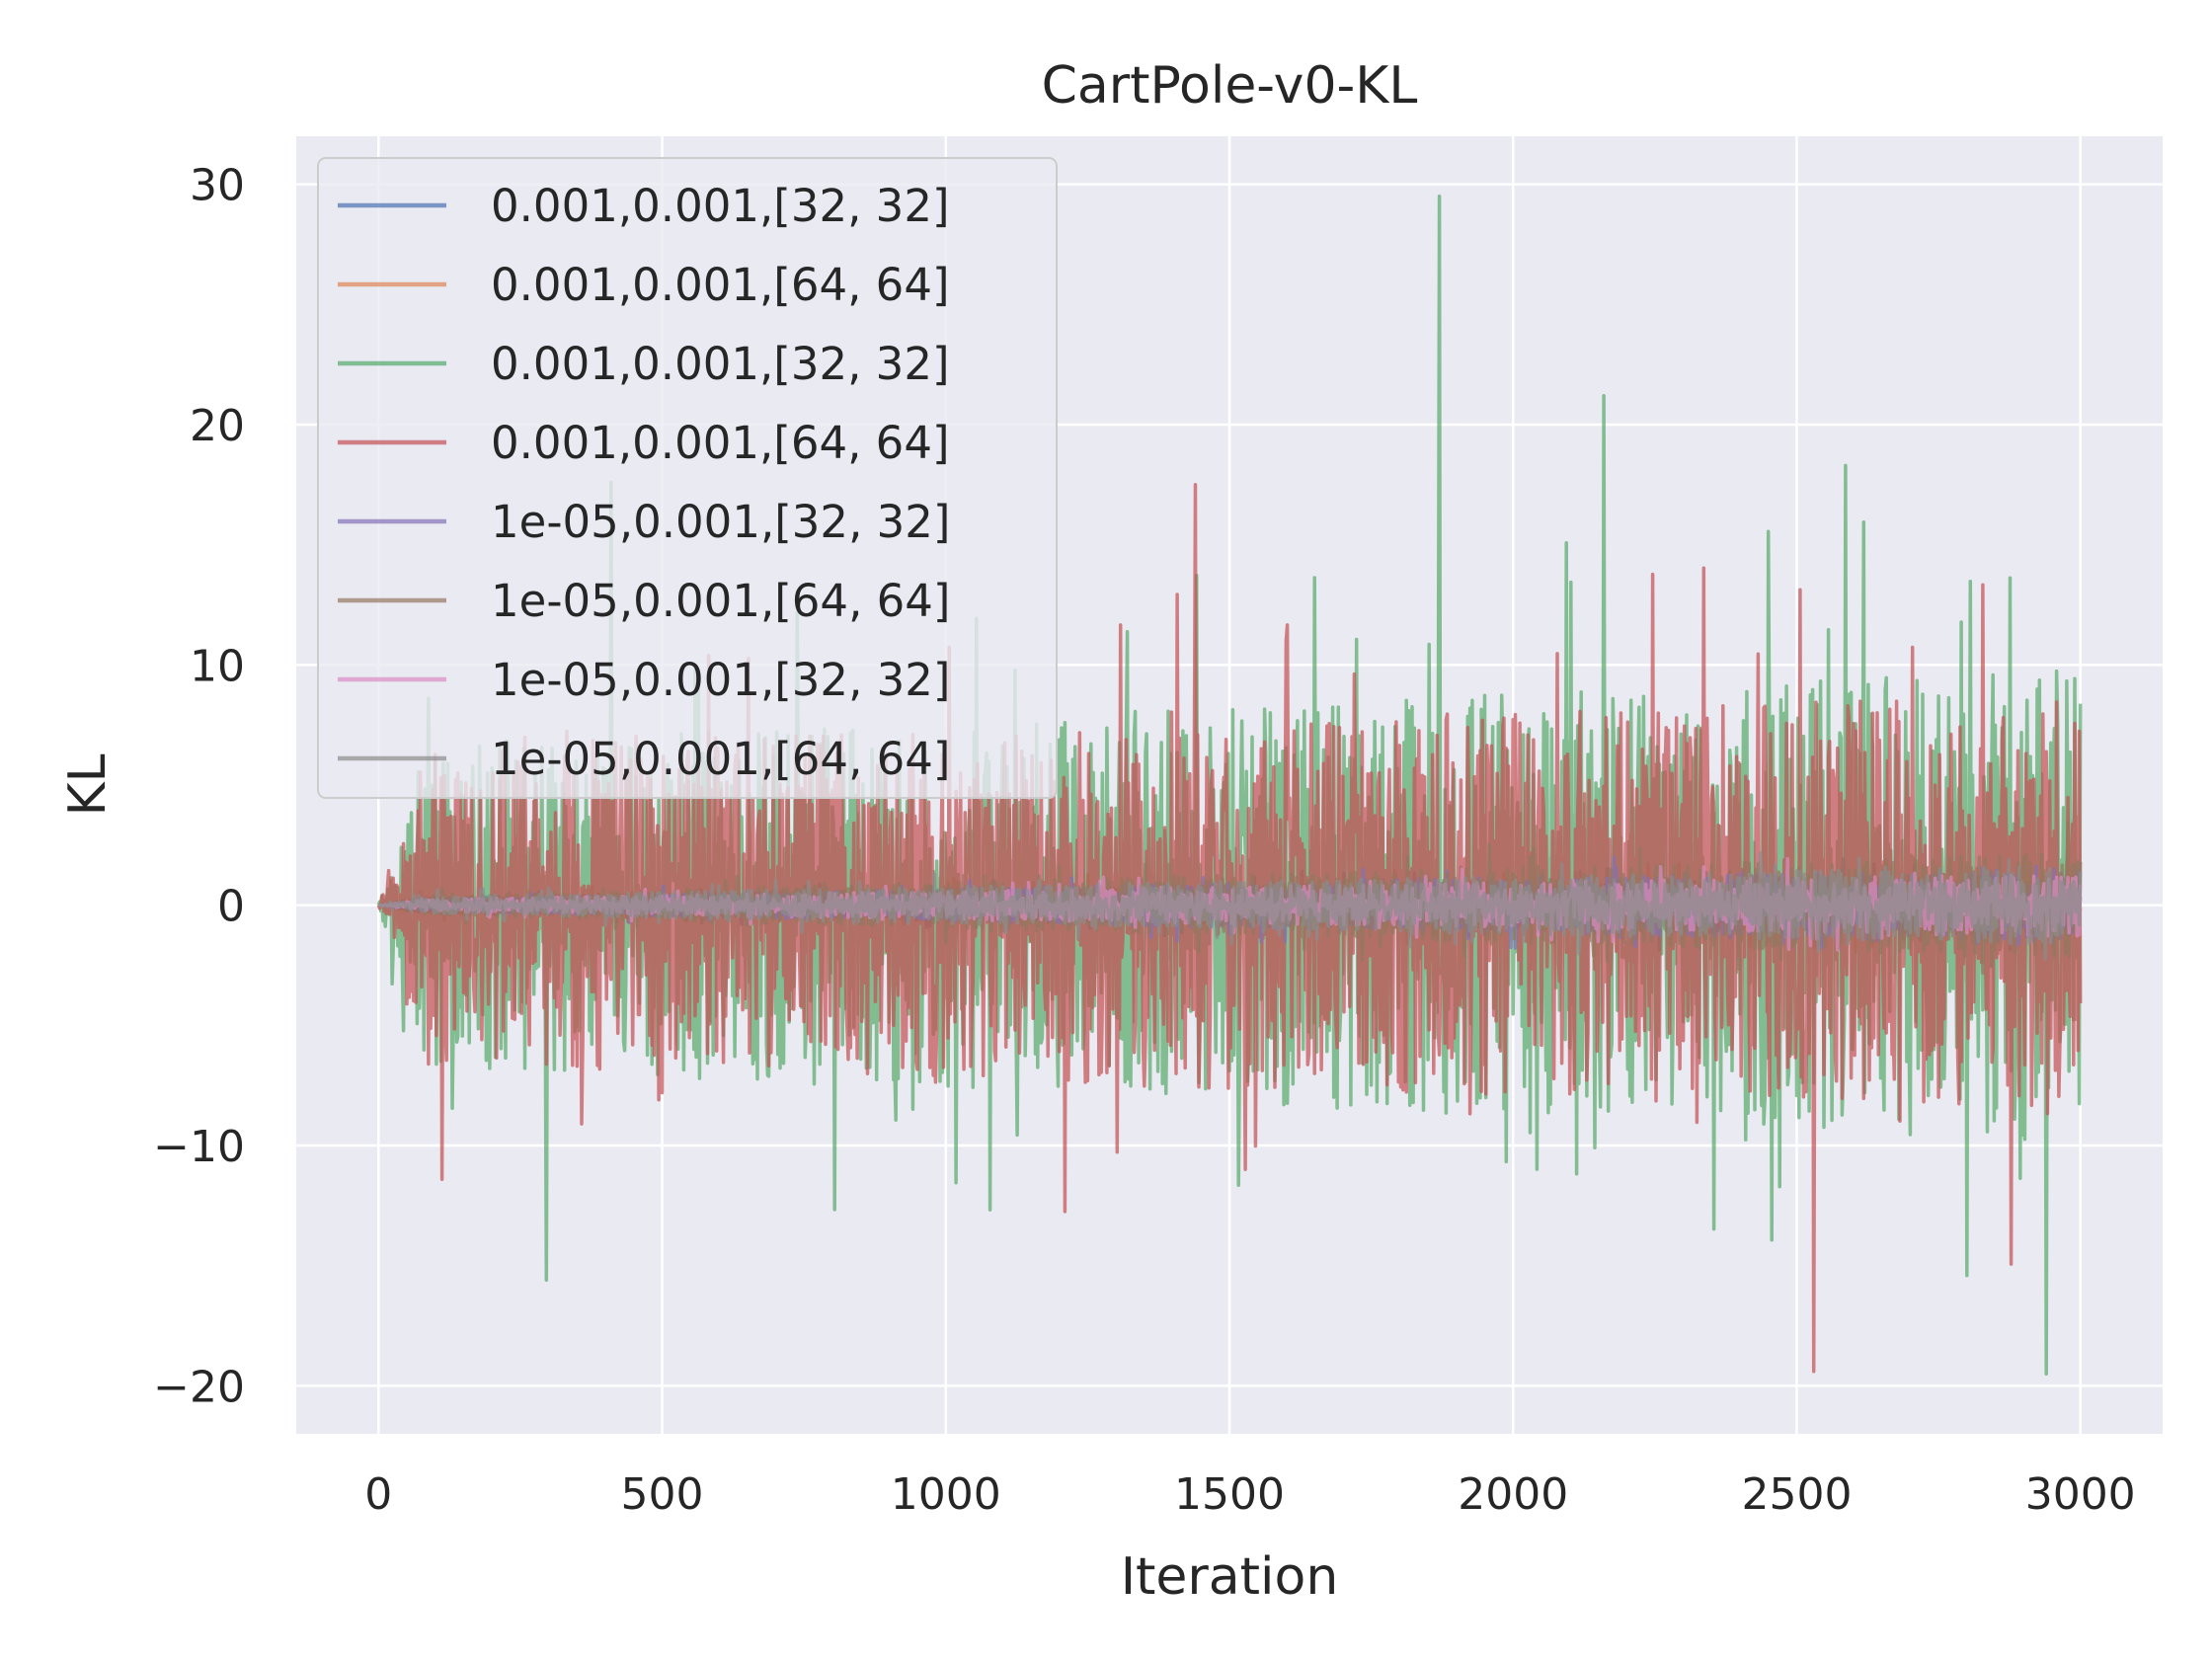  Describe the element at coordinates (1230, 86) in the screenshot. I see `chart-title: CartPole-v0-KL` at that location.